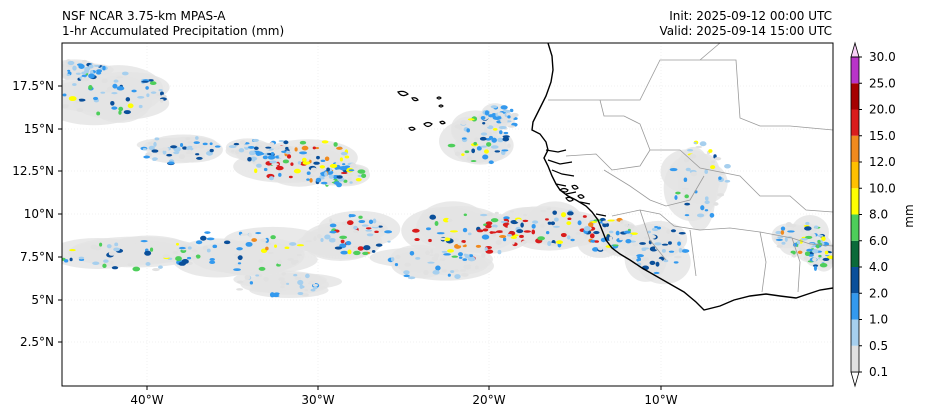  I want to click on colorbar-label: 4.0, so click(878, 267).